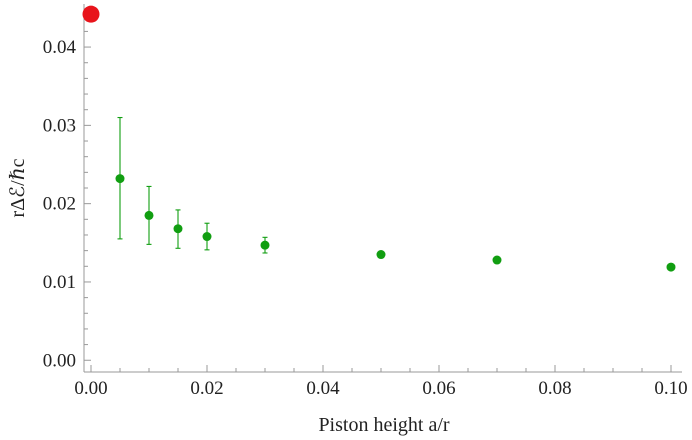  I want to click on y-axis-label: rΔℰ/ℏc, so click(18, 187).